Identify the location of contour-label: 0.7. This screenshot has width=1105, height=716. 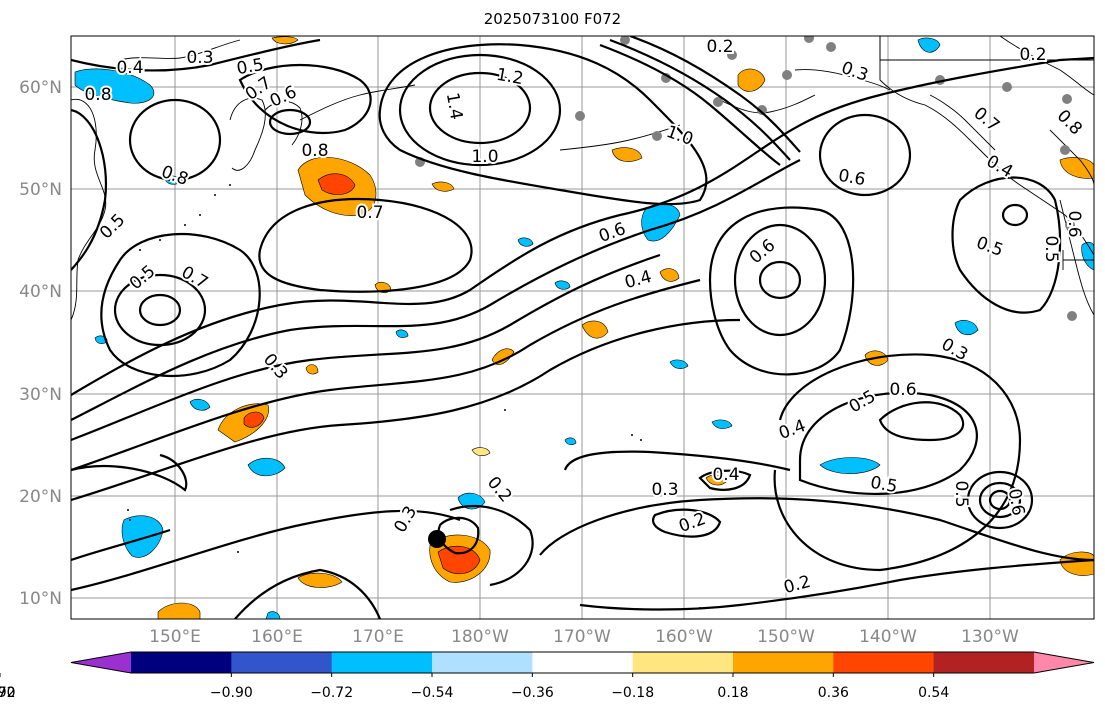
(369, 213).